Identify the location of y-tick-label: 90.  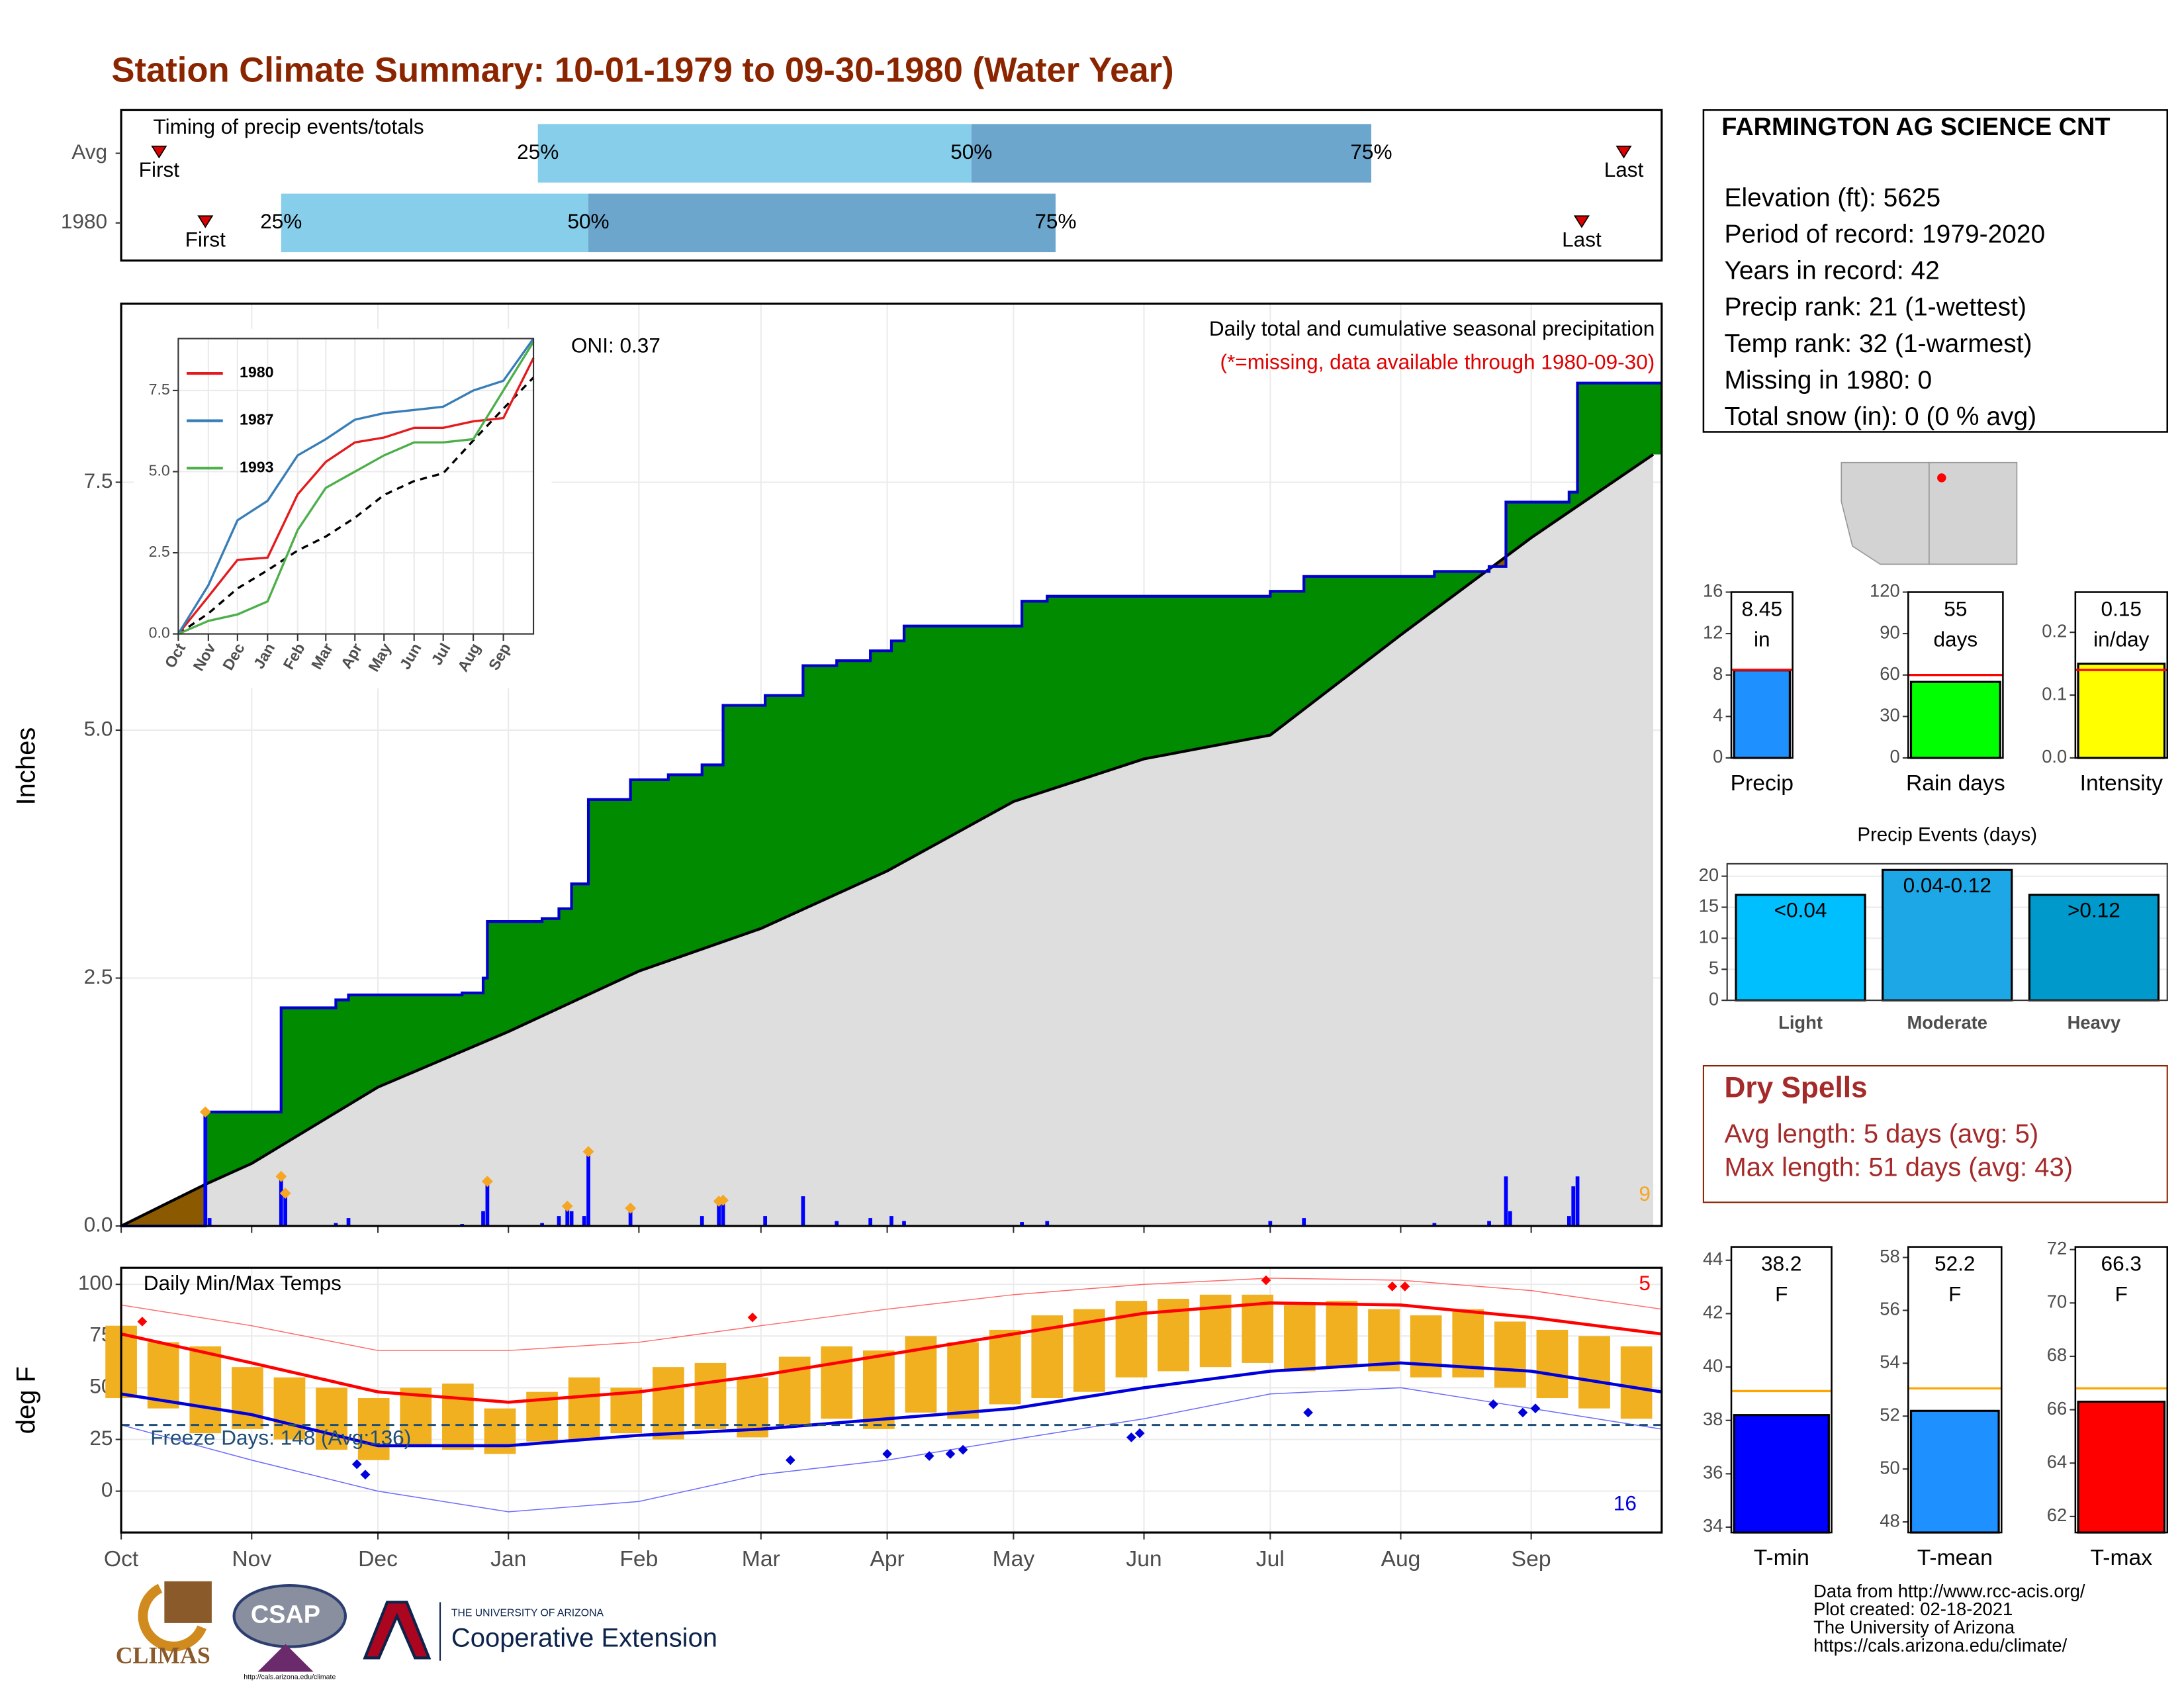
(1889, 632).